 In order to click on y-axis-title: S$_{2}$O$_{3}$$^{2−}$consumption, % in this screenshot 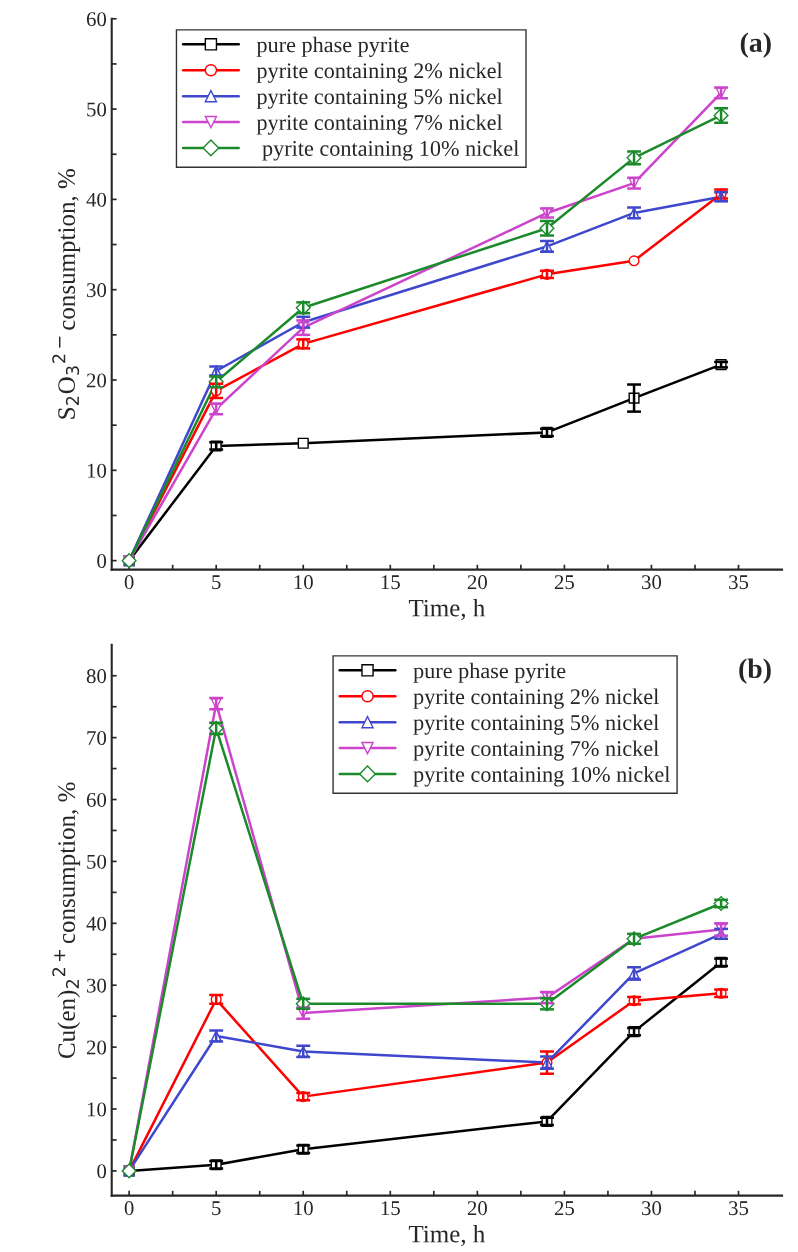, I will do `click(66, 294)`.